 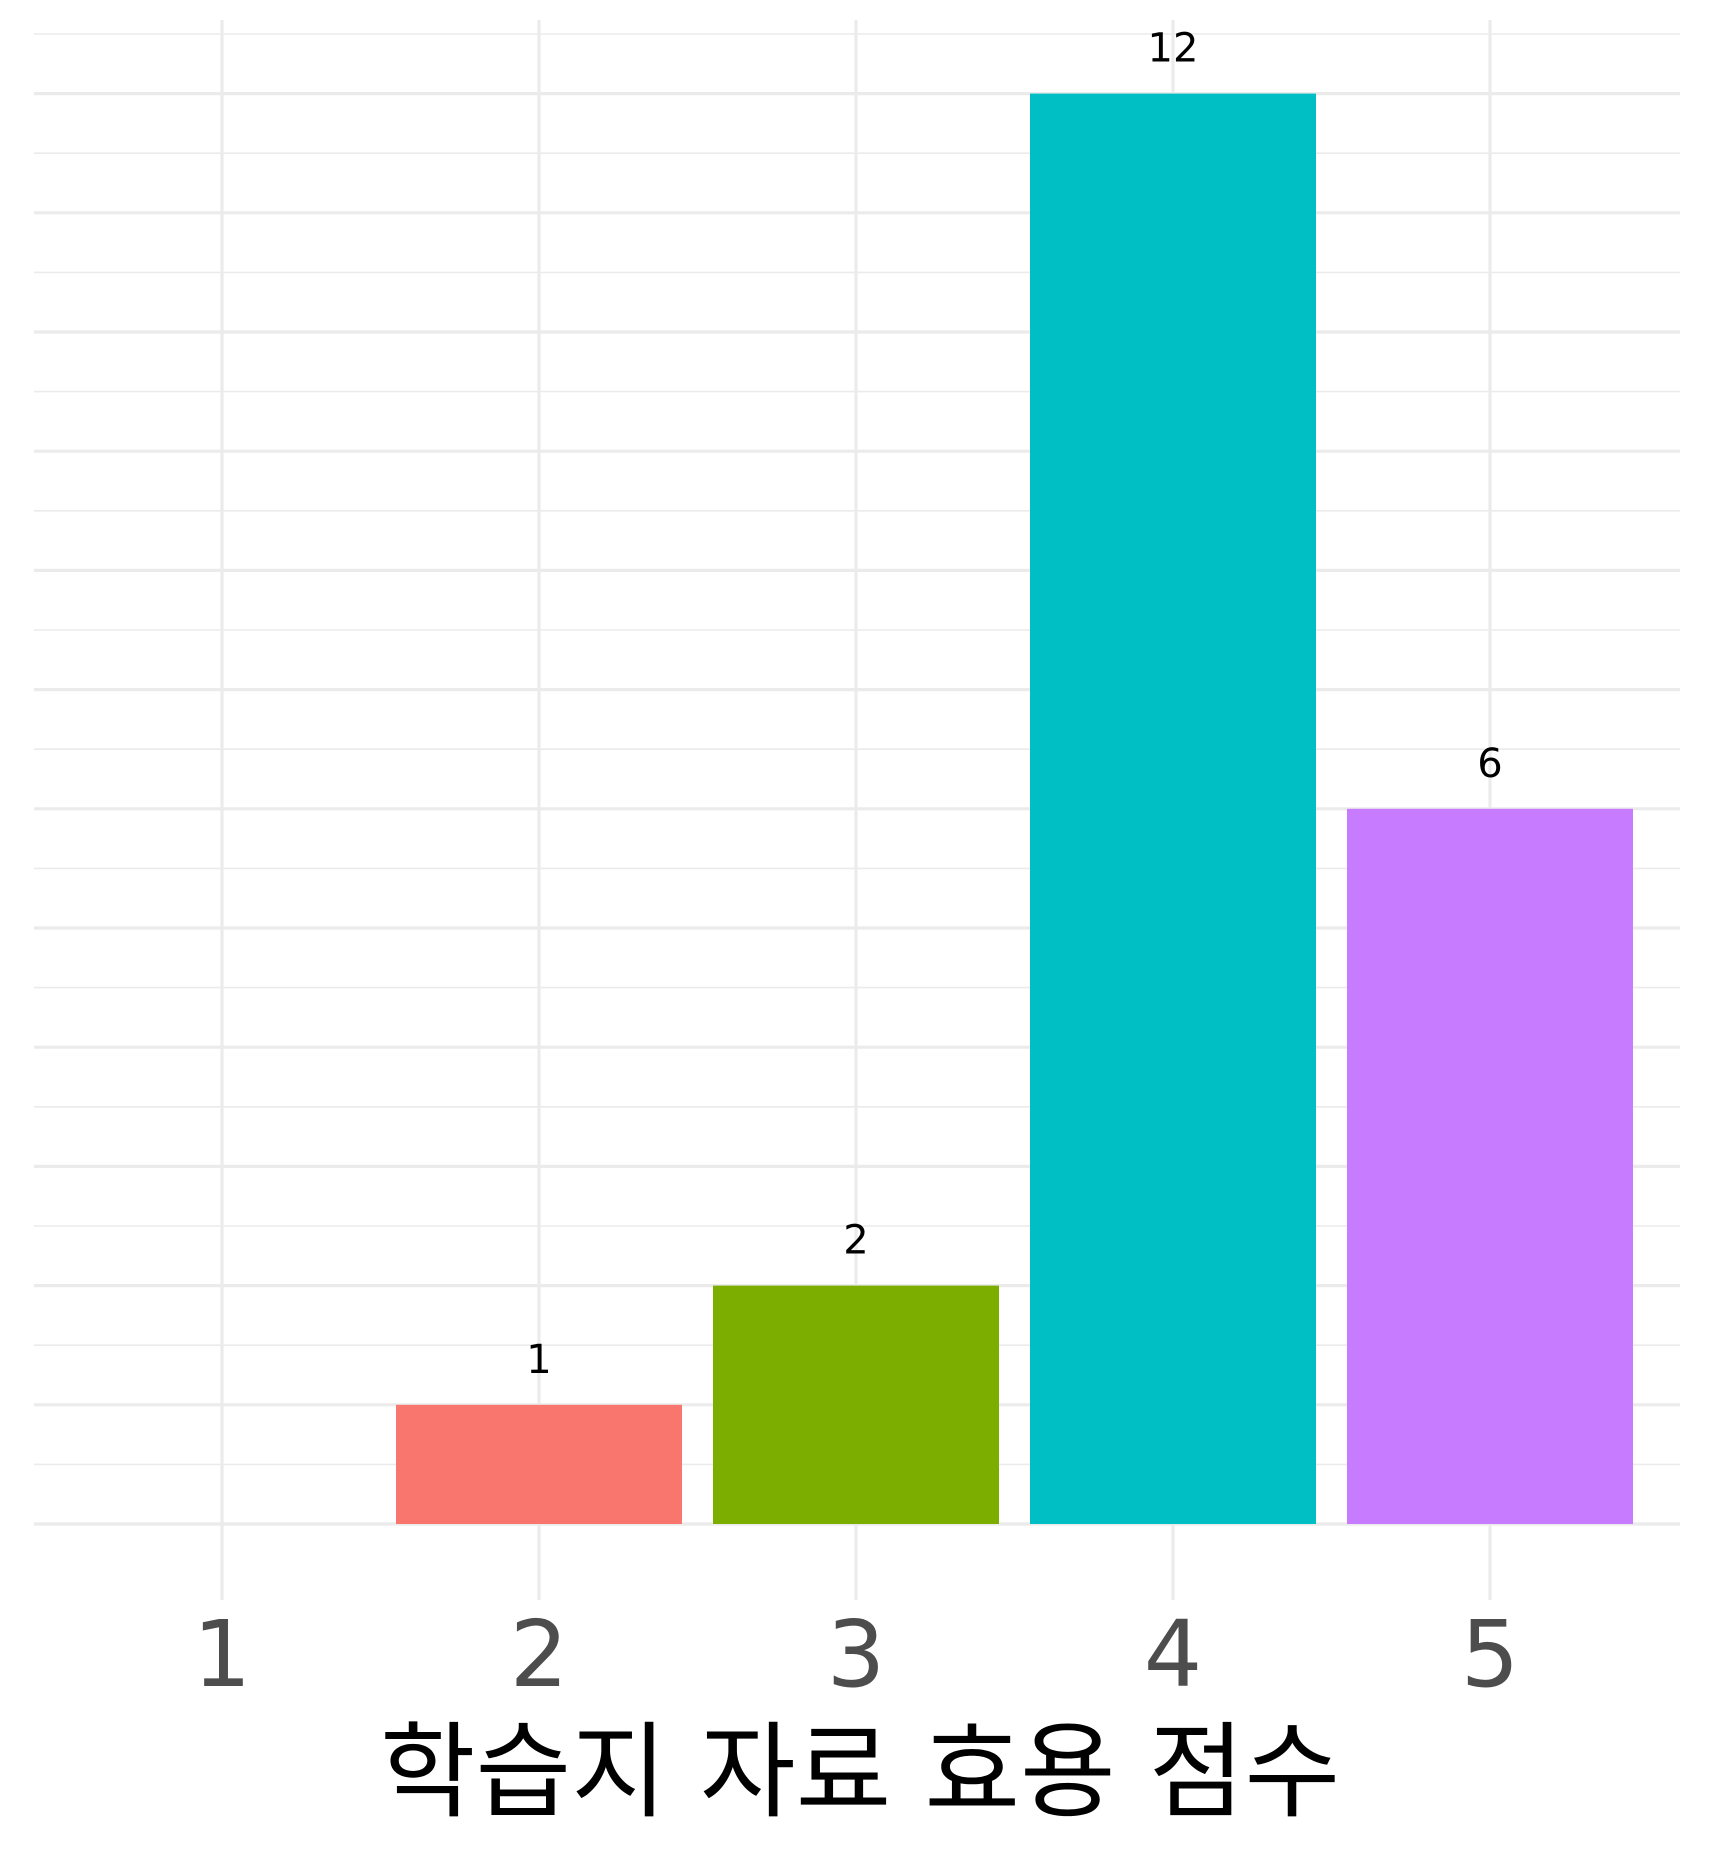 What do you see at coordinates (1489, 764) in the screenshot?
I see `data-label-5: 6` at bounding box center [1489, 764].